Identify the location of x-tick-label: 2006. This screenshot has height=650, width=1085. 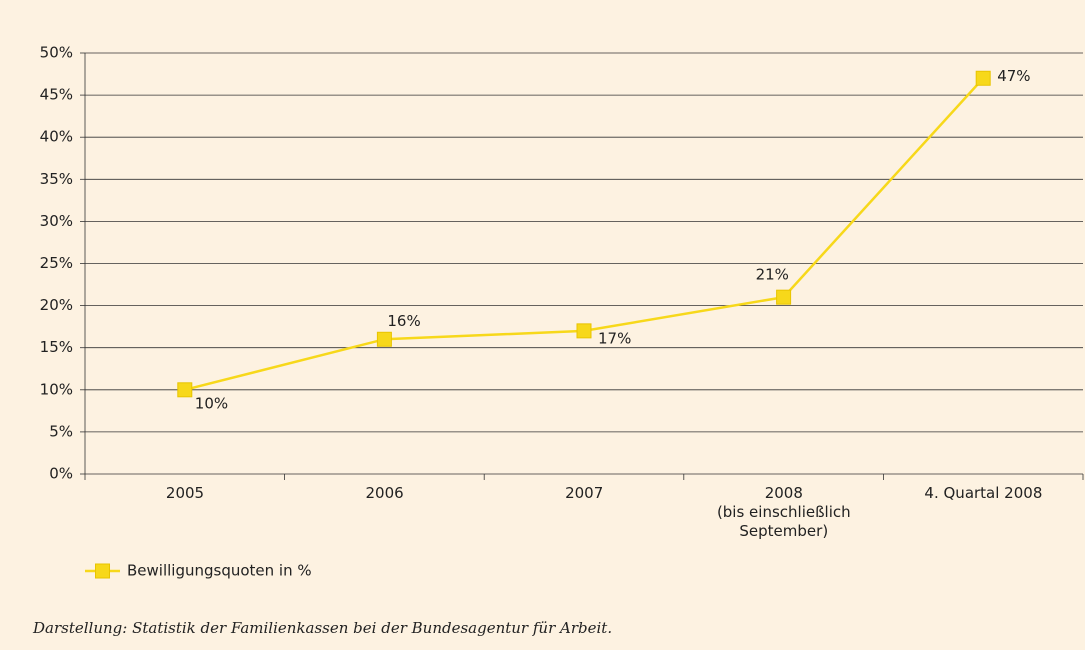
(384, 493).